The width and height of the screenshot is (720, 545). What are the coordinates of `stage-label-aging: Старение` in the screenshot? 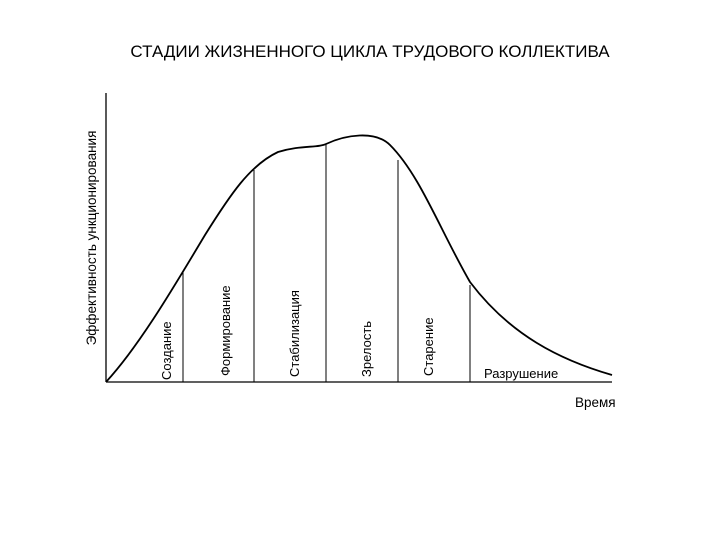 It's located at (428, 346).